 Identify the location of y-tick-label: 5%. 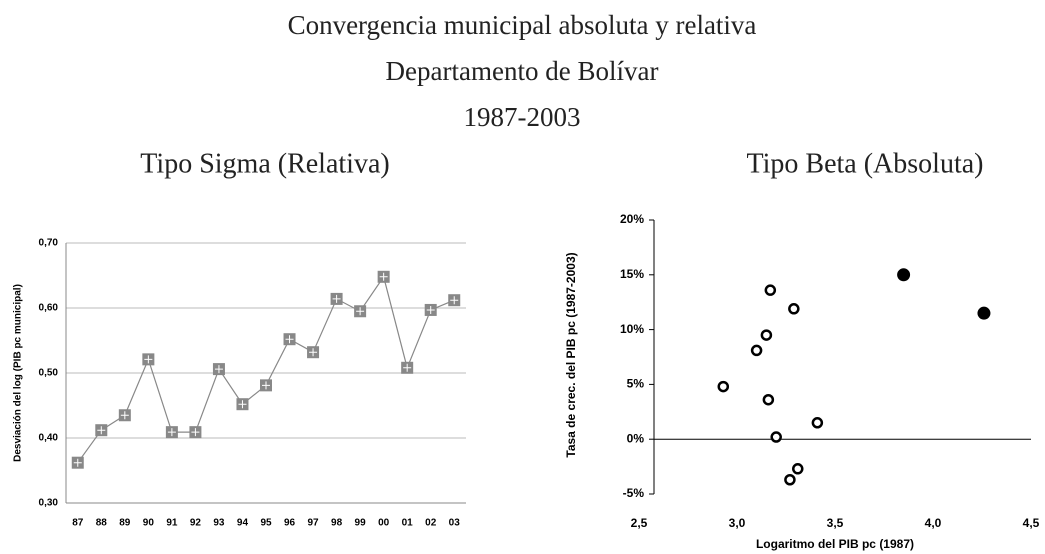
(636, 384).